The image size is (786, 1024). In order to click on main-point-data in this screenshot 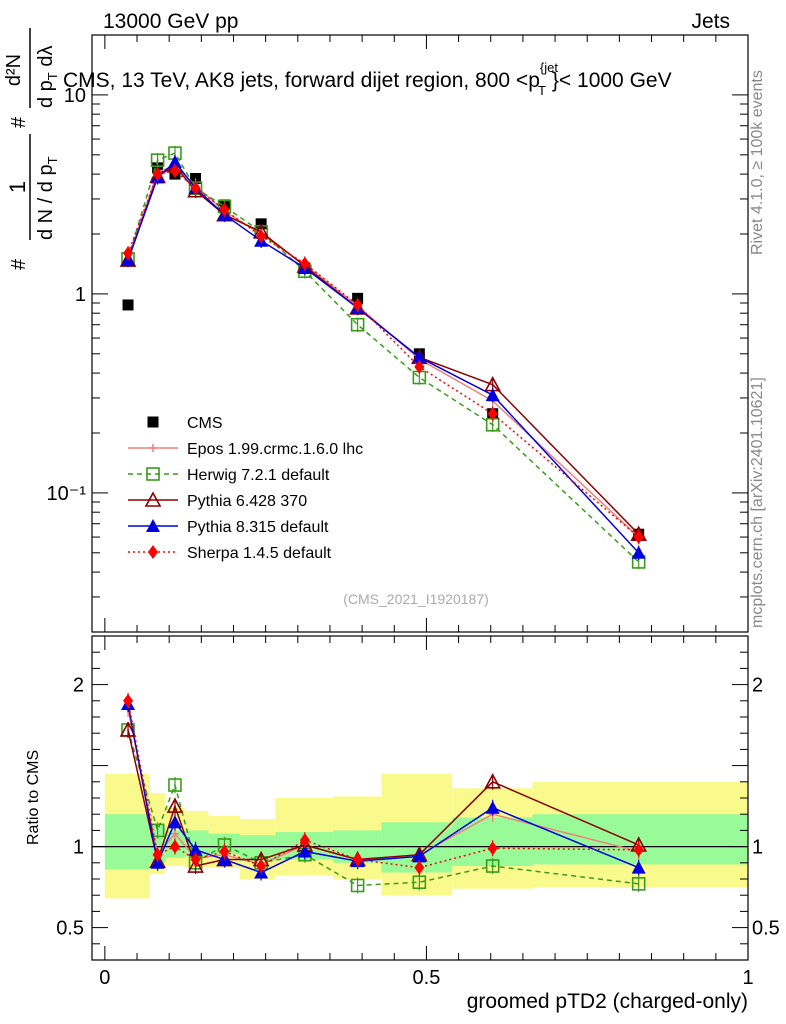, I will do `click(128, 305)`.